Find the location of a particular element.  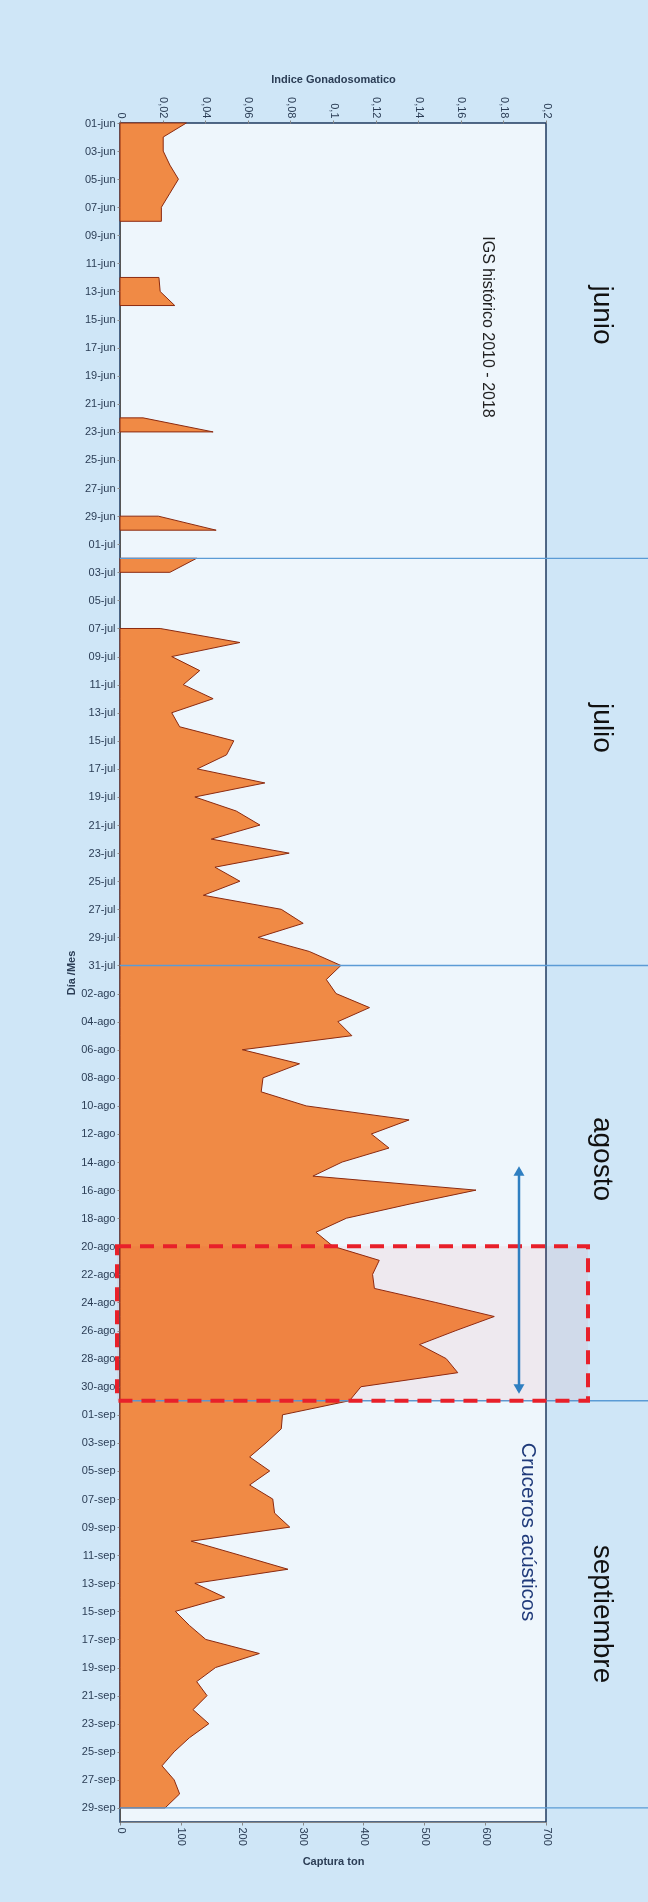

text: julio is located at coordinates (603, 727).